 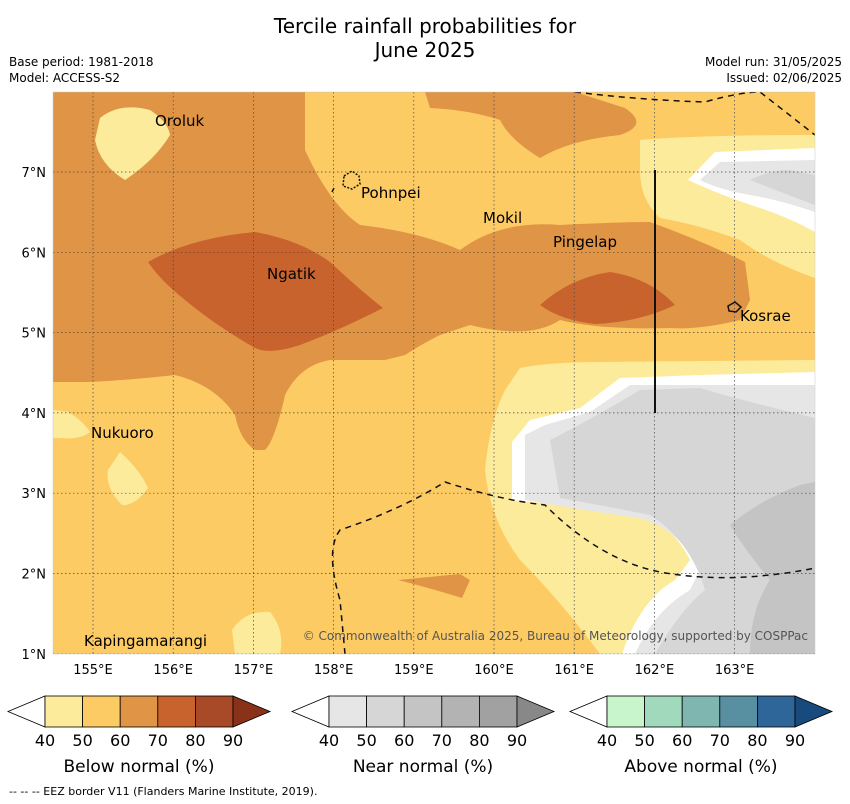 I want to click on title-line-1: Tercile rainfall probabilities for, so click(x=425, y=26).